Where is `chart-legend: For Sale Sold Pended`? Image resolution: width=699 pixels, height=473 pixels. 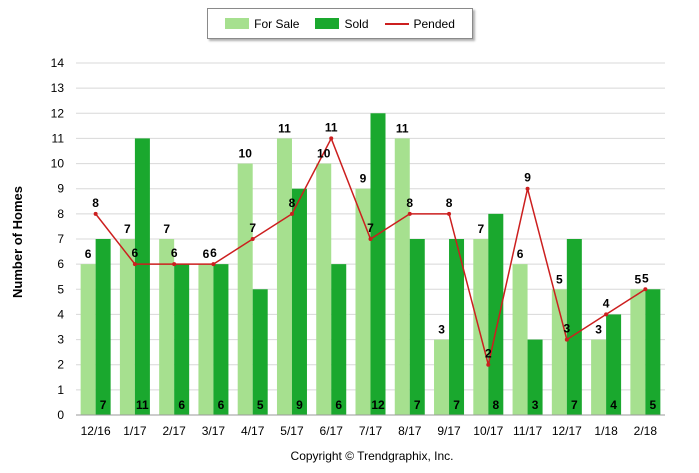 chart-legend: For Sale Sold Pended is located at coordinates (340, 23).